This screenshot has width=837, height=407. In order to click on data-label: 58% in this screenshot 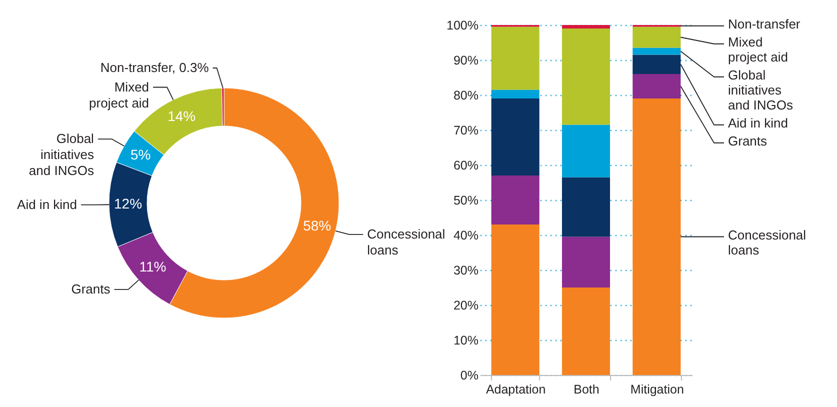, I will do `click(317, 225)`.